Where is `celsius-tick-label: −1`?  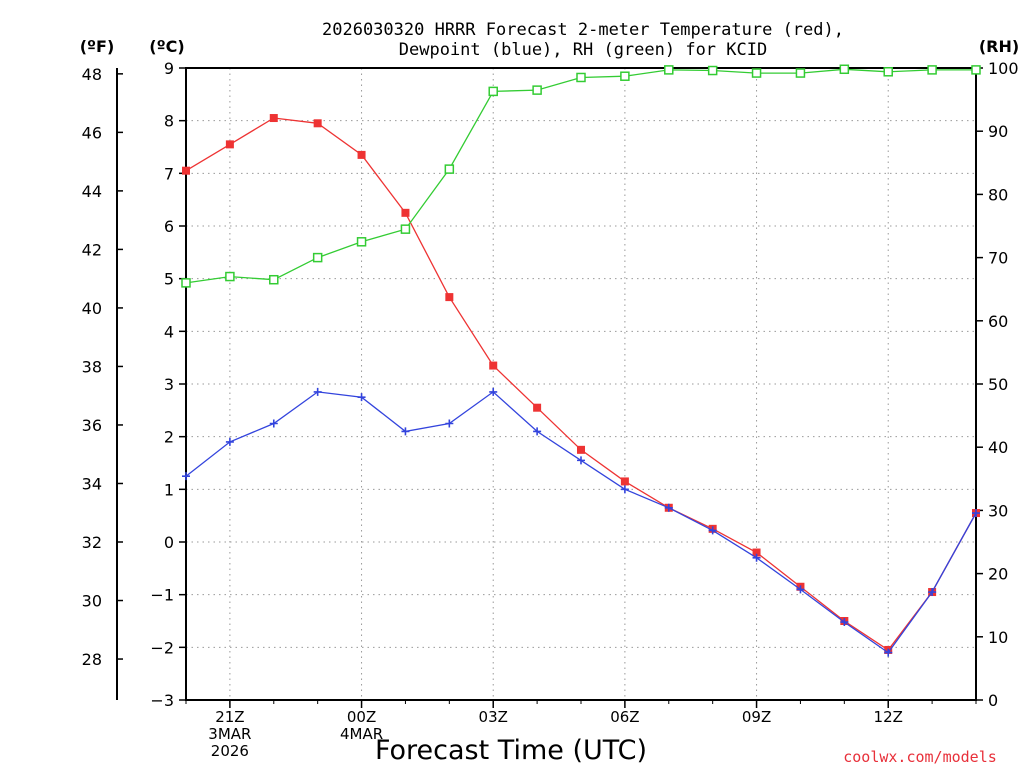
celsius-tick-label: −1 is located at coordinates (162, 595).